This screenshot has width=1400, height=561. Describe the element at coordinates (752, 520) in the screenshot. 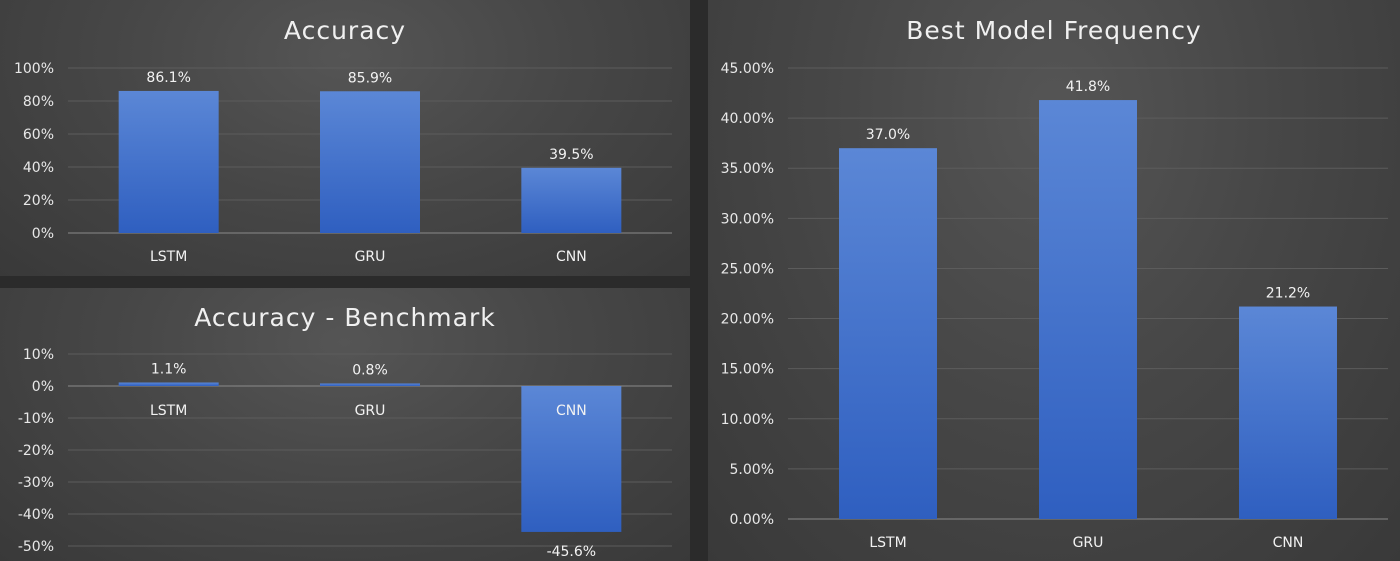

I see `best-y-tick-label: 0.00%` at that location.